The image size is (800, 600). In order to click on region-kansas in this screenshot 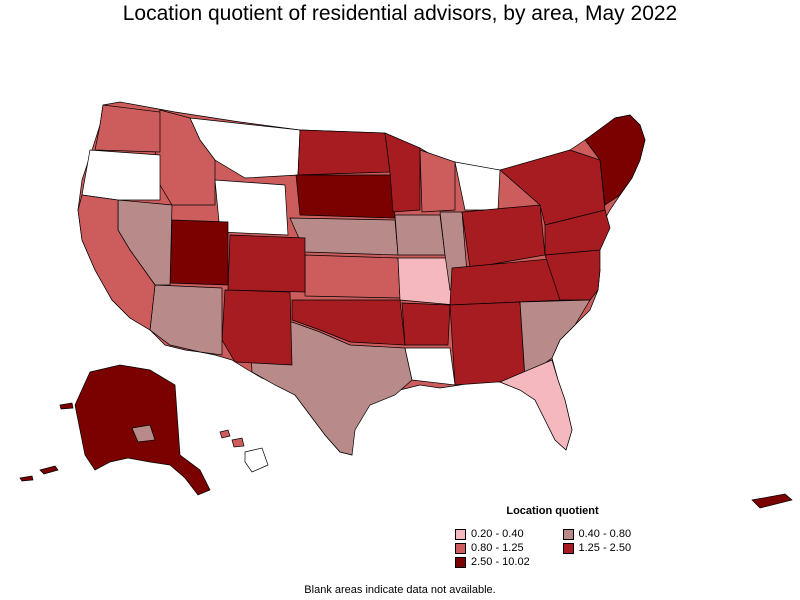, I will do `click(352, 276)`.